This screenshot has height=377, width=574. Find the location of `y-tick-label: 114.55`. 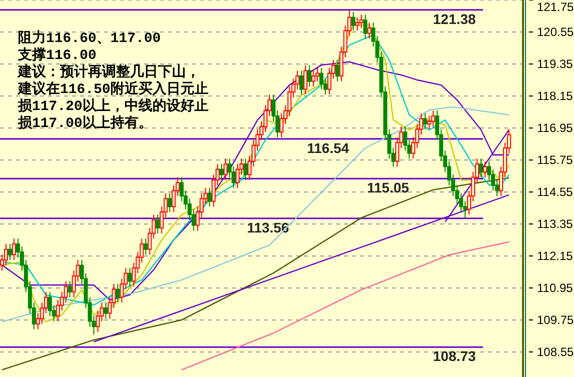

y-tick-label: 114.55 is located at coordinates (555, 191).